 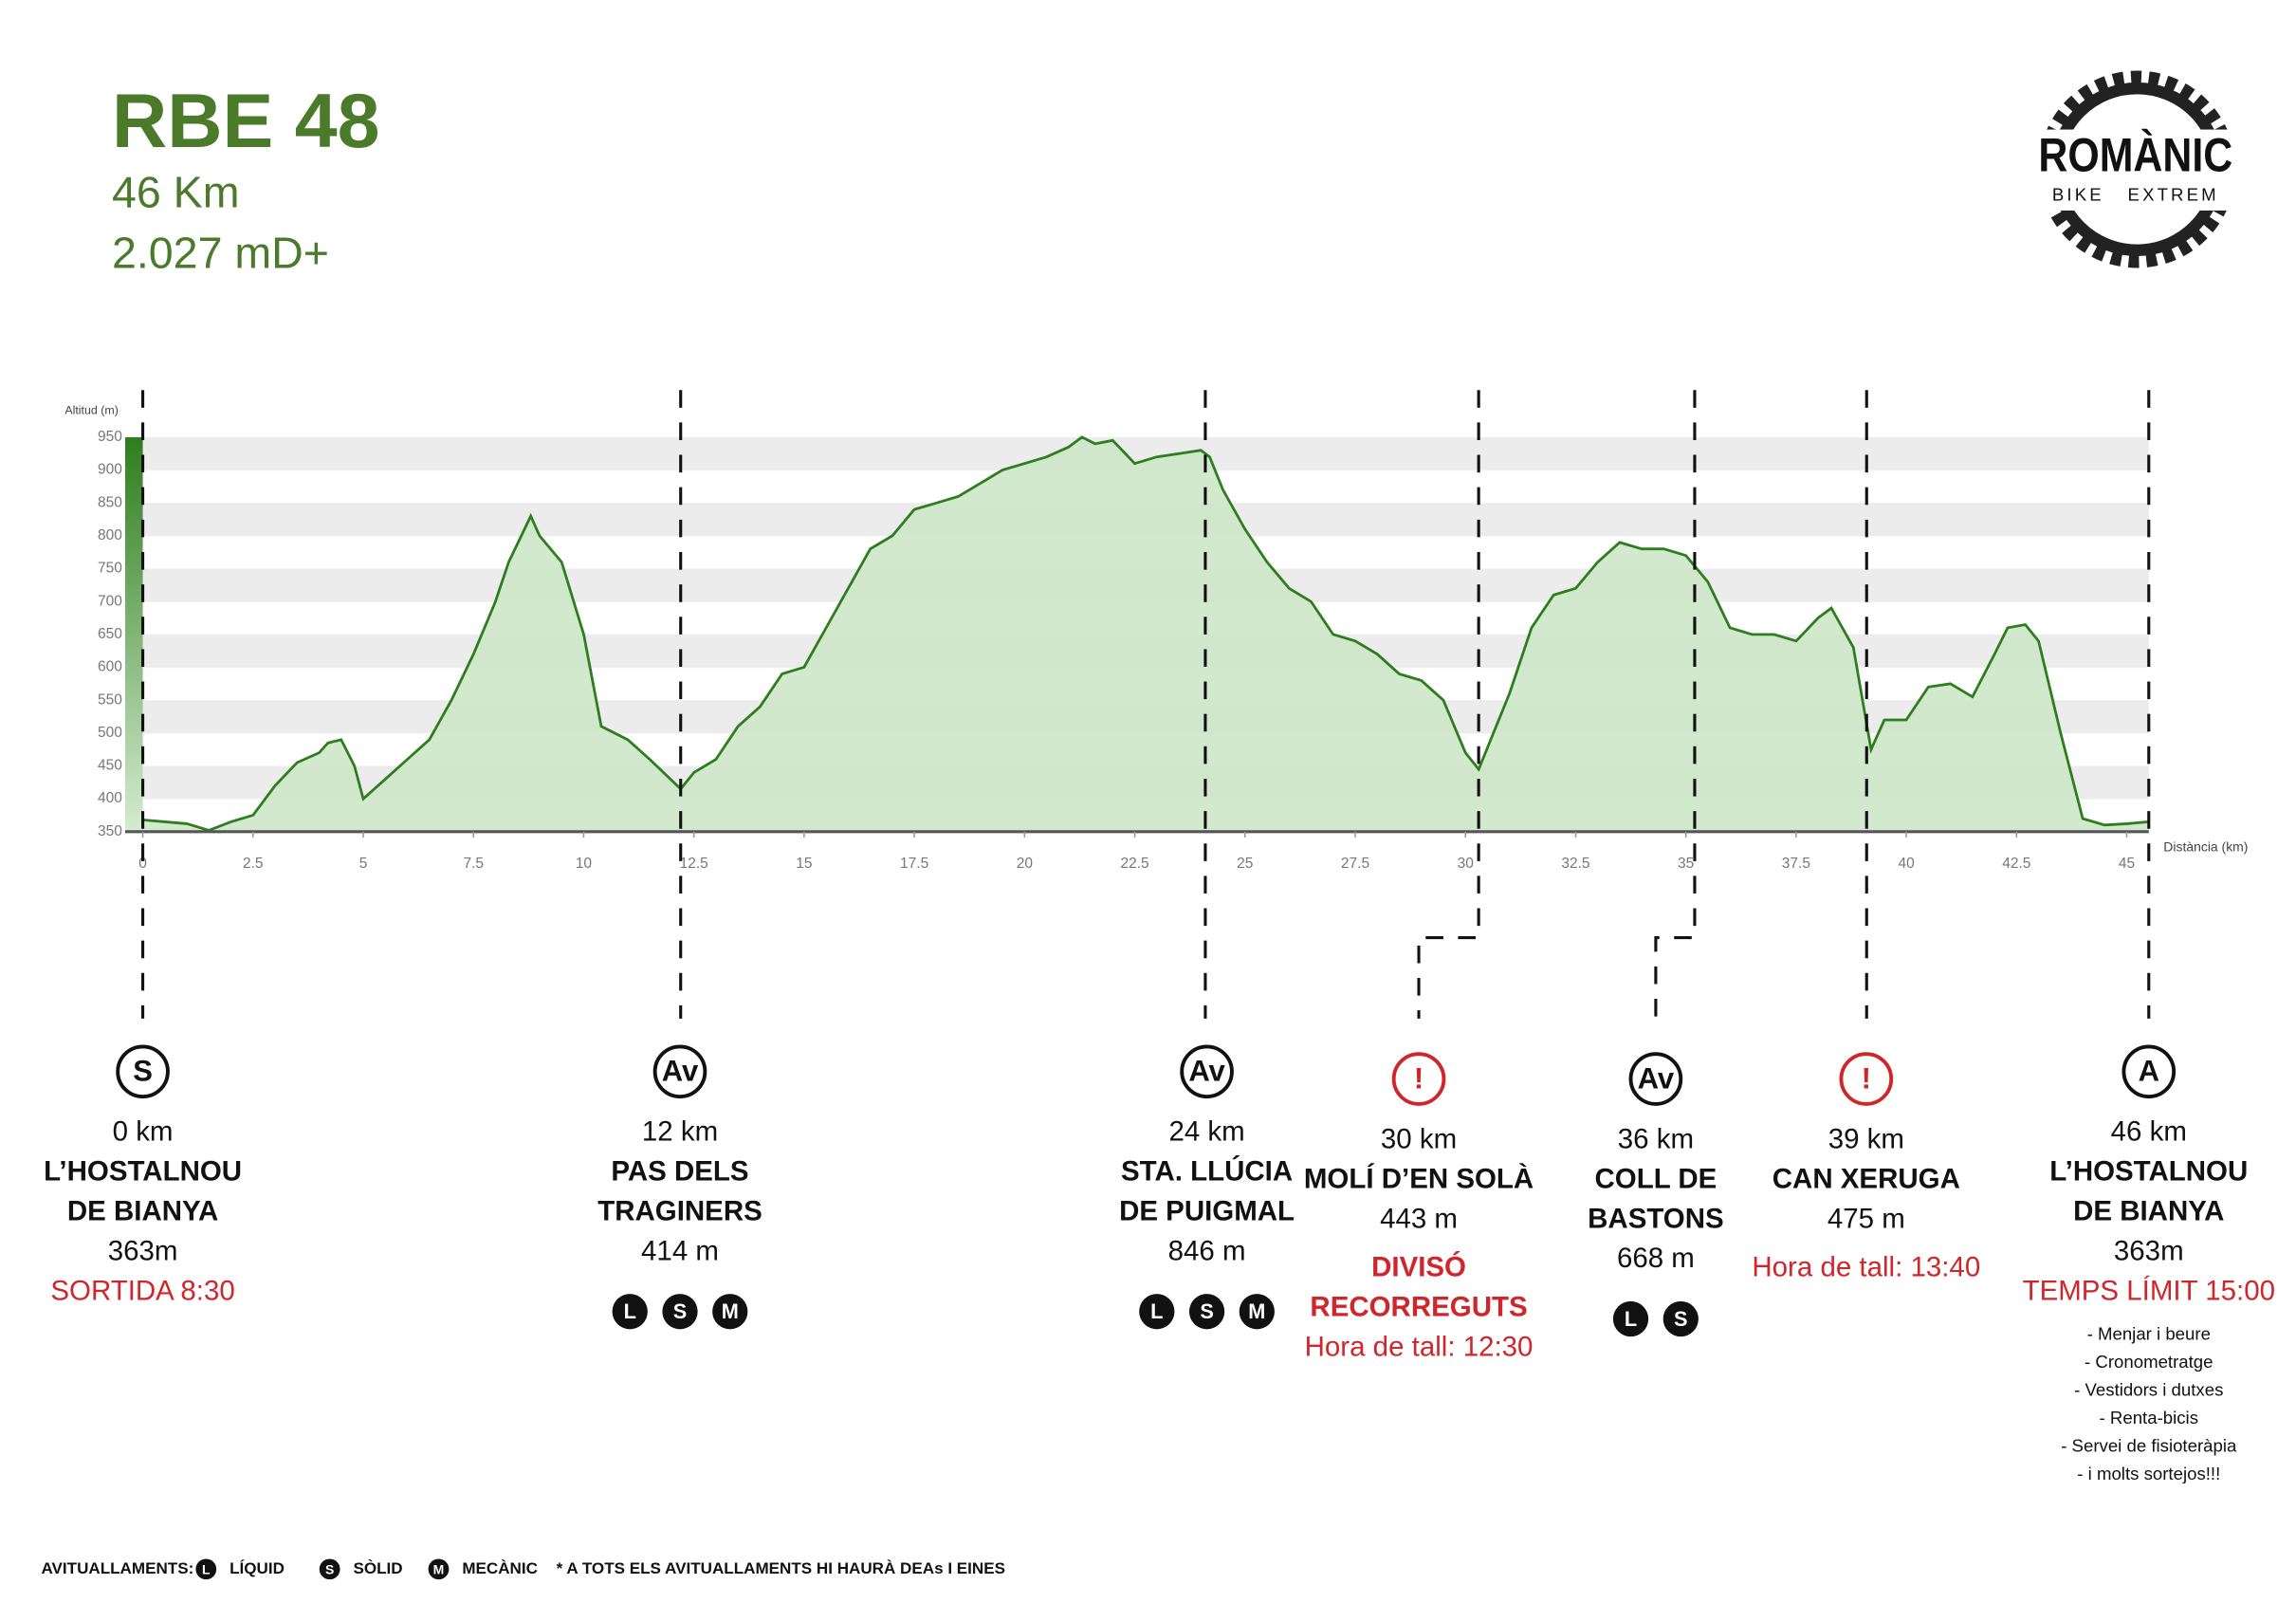 What do you see at coordinates (679, 1212) in the screenshot?
I see `checkpoint-name: TRAGINERS` at bounding box center [679, 1212].